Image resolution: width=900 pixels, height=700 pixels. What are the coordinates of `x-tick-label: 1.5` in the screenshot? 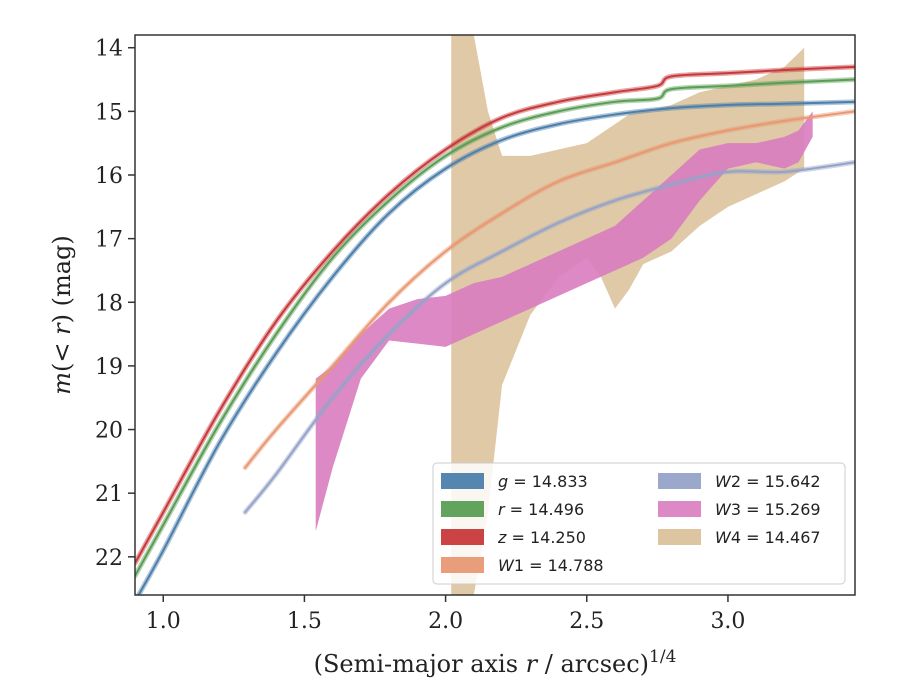 It's located at (304, 621).